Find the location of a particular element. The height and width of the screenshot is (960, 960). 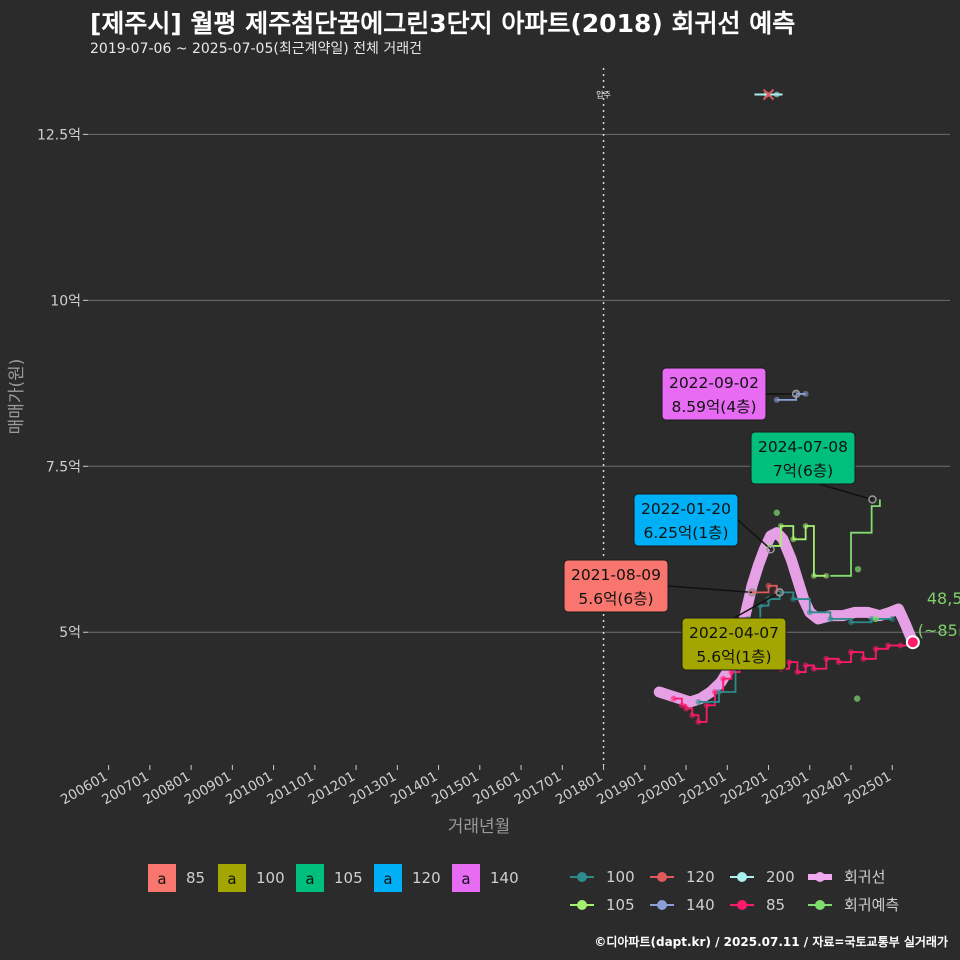

y-tick-label: 10억 is located at coordinates (65, 301).